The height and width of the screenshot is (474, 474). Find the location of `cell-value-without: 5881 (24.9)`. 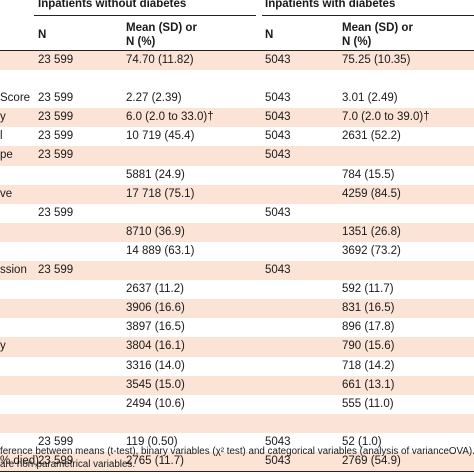

cell-value-without: 5881 (24.9) is located at coordinates (155, 174).